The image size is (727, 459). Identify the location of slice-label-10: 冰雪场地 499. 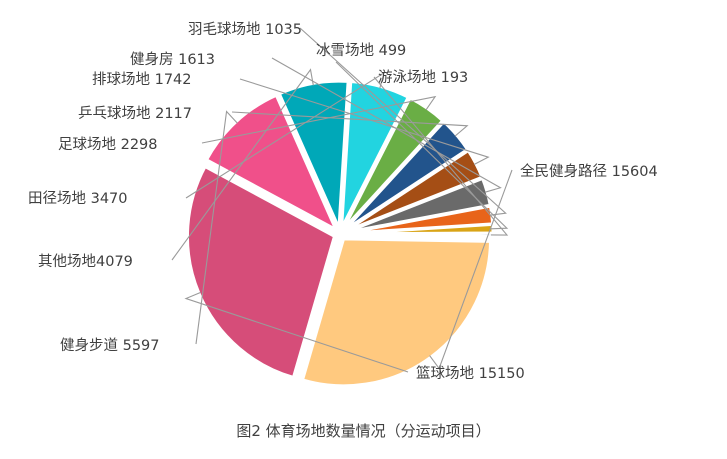
(361, 50).